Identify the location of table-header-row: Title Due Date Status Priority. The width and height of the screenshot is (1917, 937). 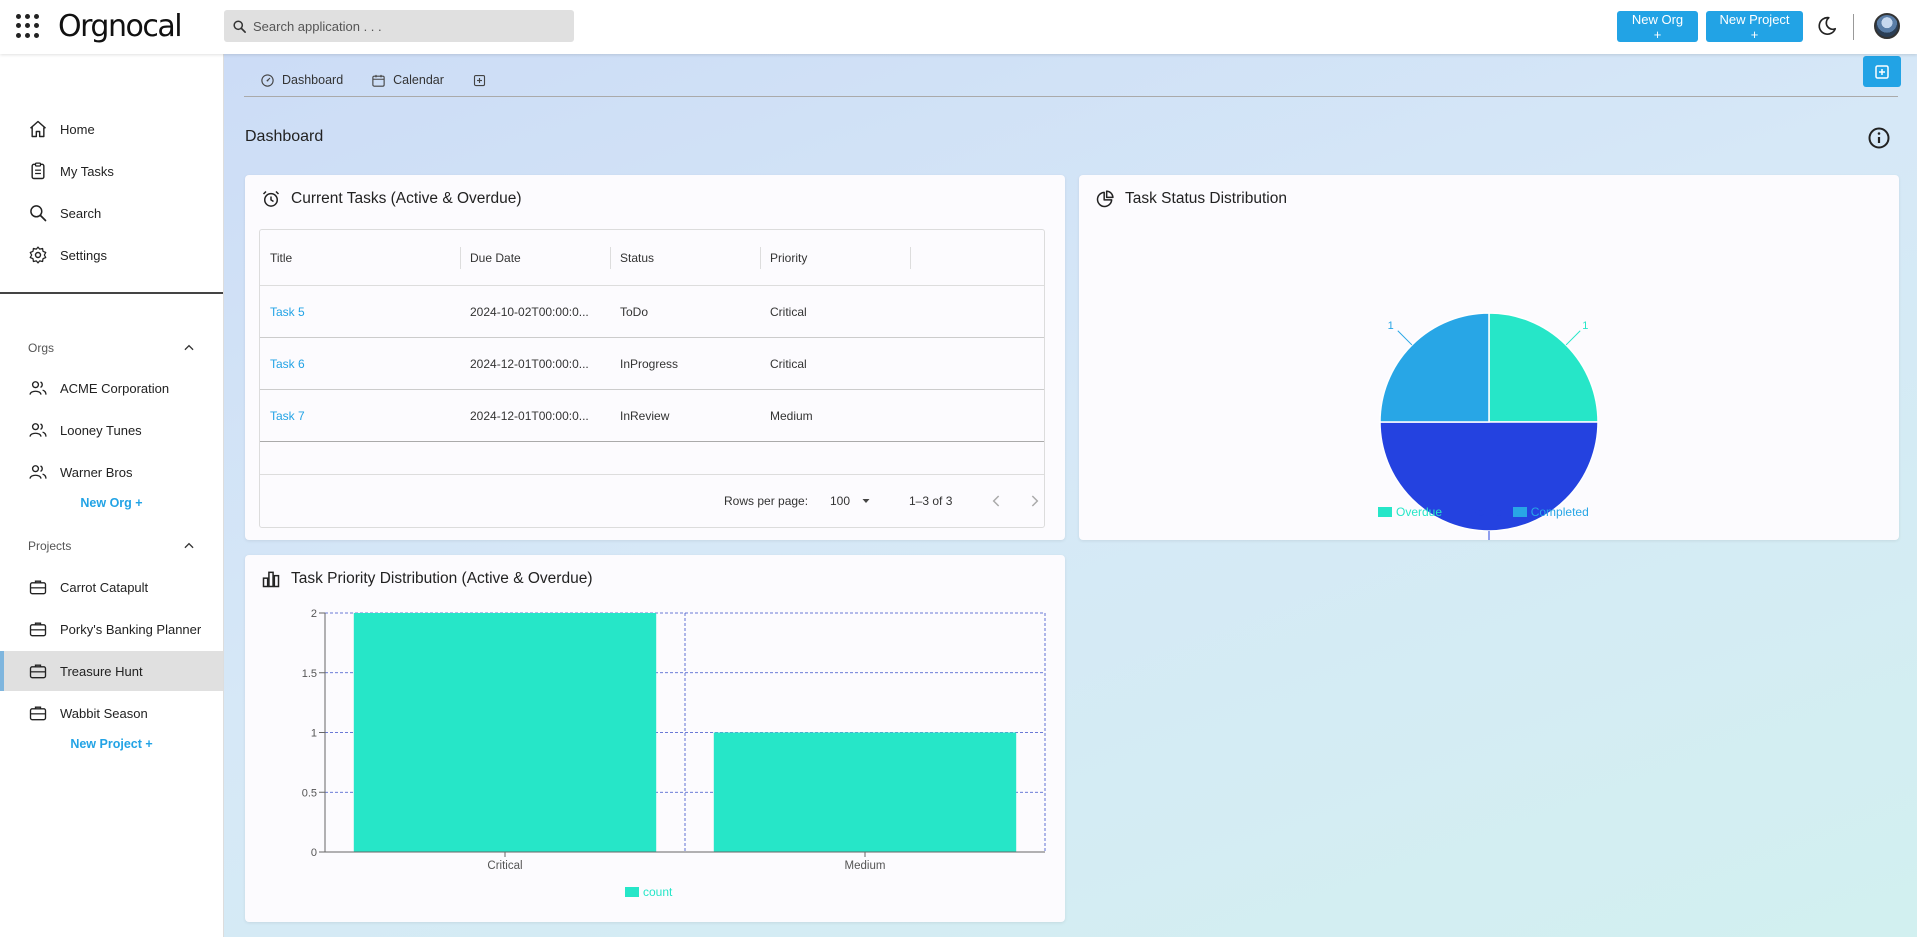
(652, 258).